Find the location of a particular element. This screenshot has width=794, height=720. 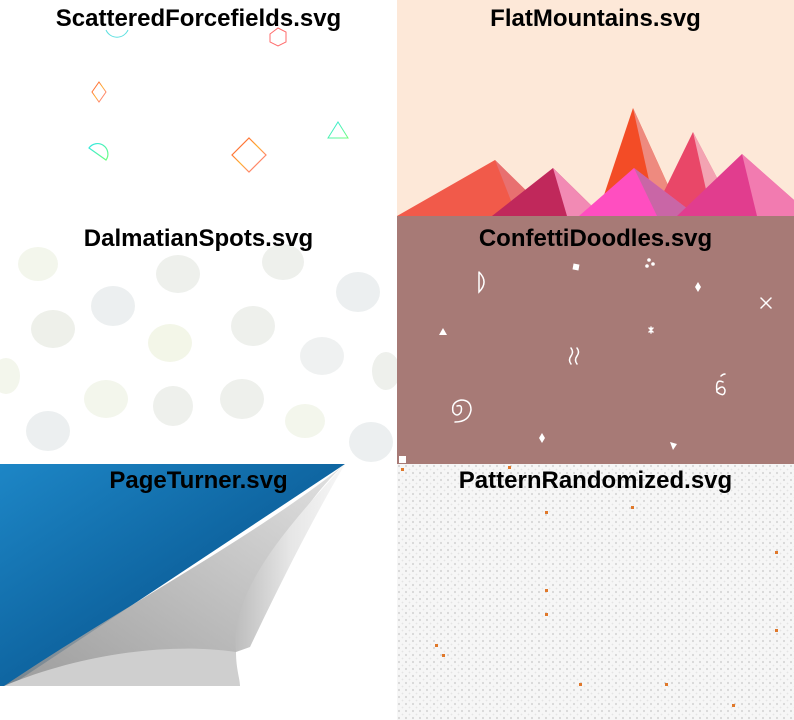

flat-mountains-art is located at coordinates (595, 162).